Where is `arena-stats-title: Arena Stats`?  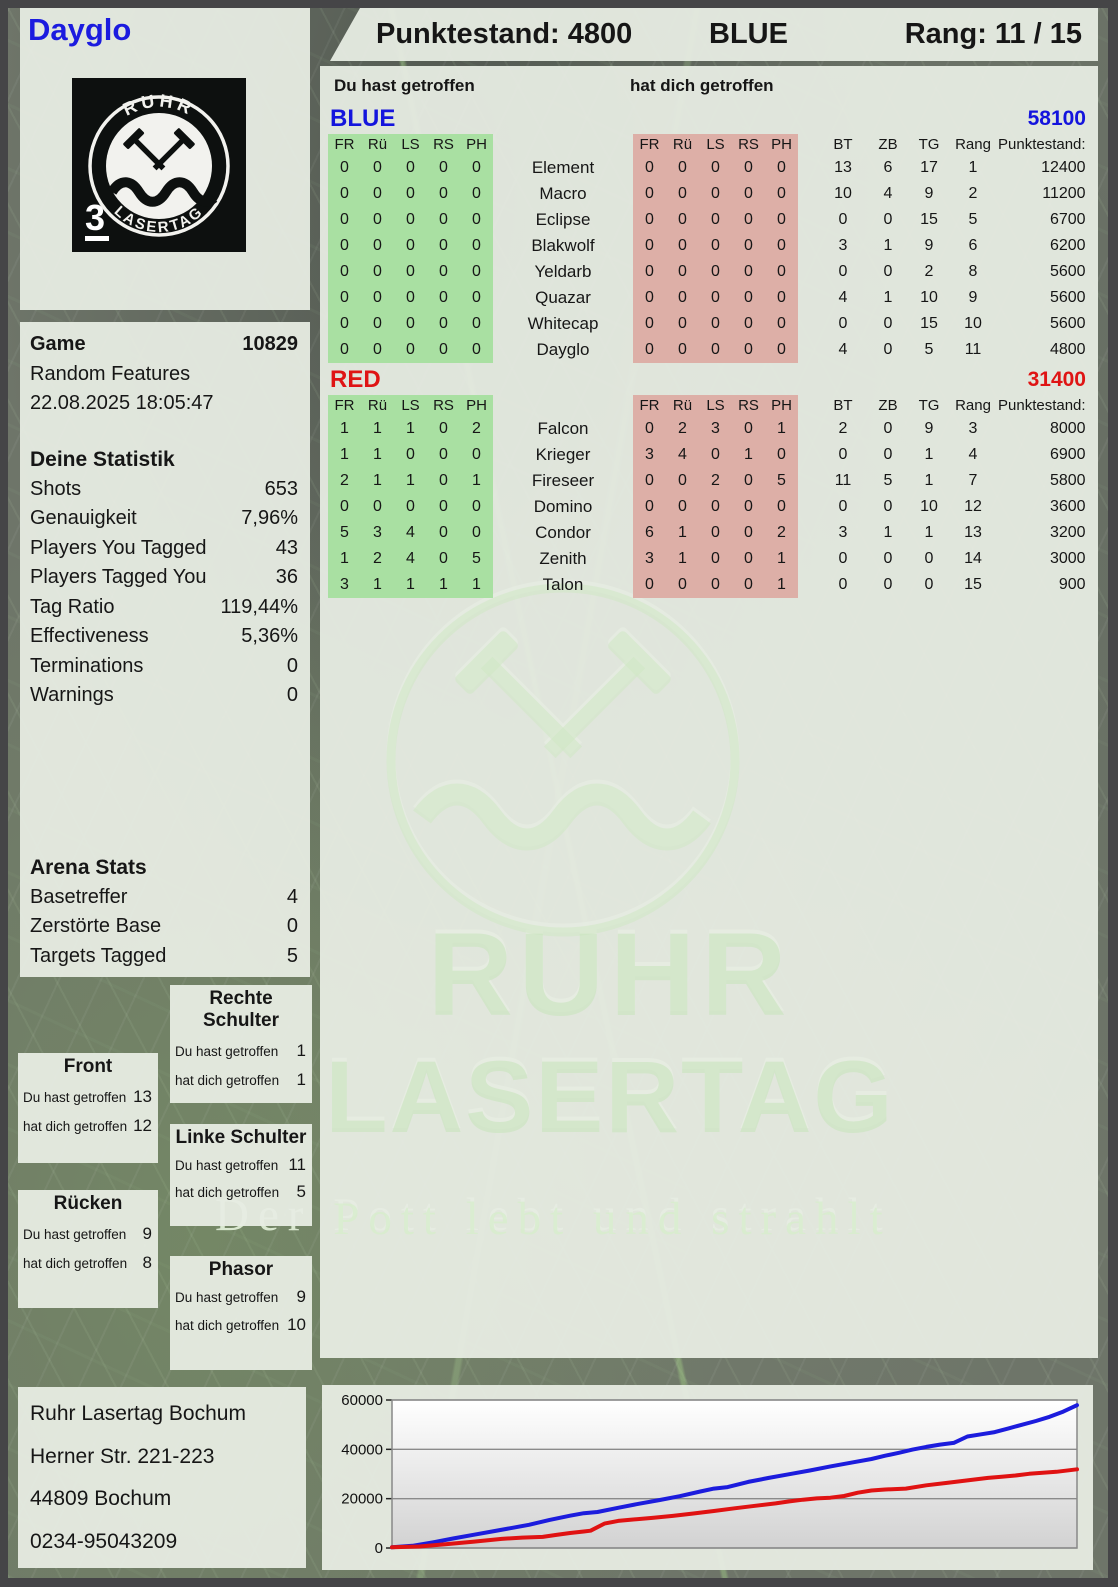 arena-stats-title: Arena Stats is located at coordinates (88, 867).